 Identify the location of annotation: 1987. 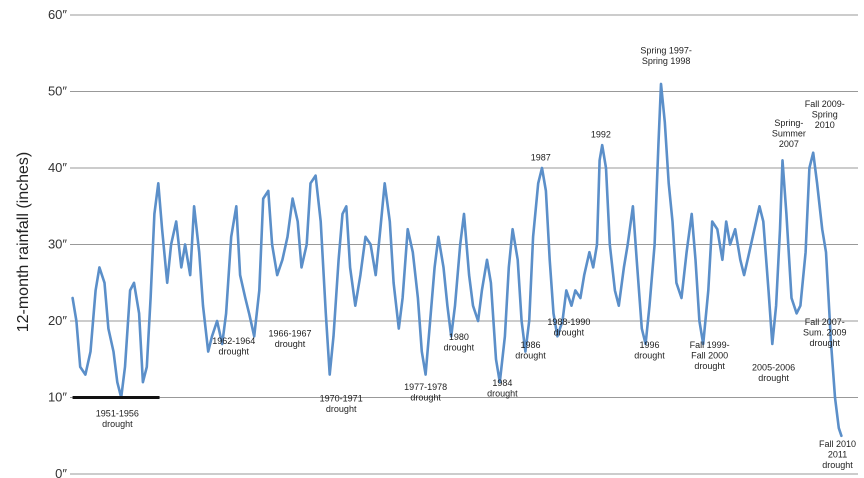
(541, 157).